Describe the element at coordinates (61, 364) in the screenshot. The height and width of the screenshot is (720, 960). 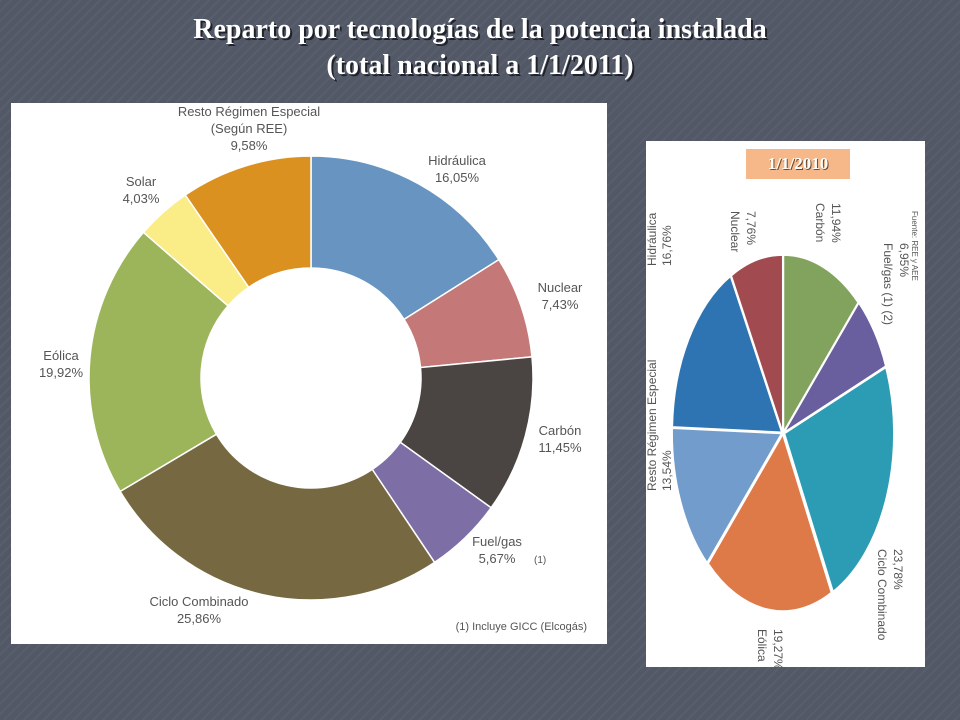
I see `label-eolica: Eólica 19,92%` at that location.